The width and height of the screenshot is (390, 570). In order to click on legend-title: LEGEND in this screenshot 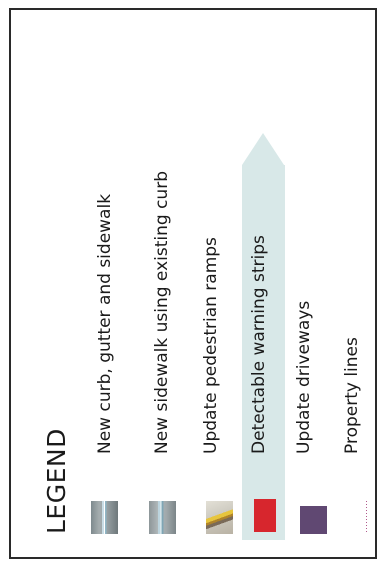, I will do `click(56, 481)`.